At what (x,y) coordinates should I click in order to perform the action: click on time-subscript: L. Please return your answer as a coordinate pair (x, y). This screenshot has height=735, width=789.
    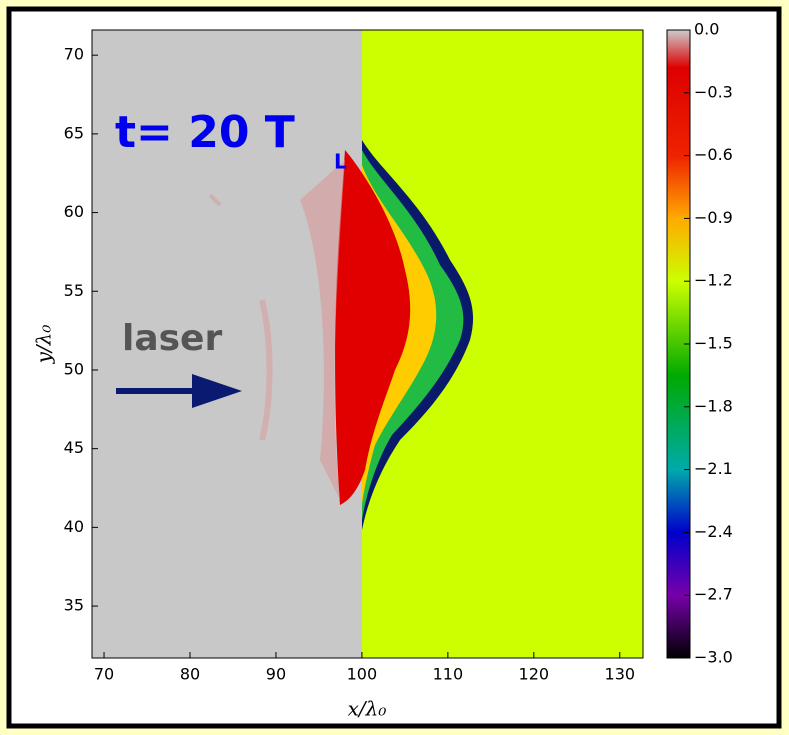
    Looking at the image, I should click on (340, 162).